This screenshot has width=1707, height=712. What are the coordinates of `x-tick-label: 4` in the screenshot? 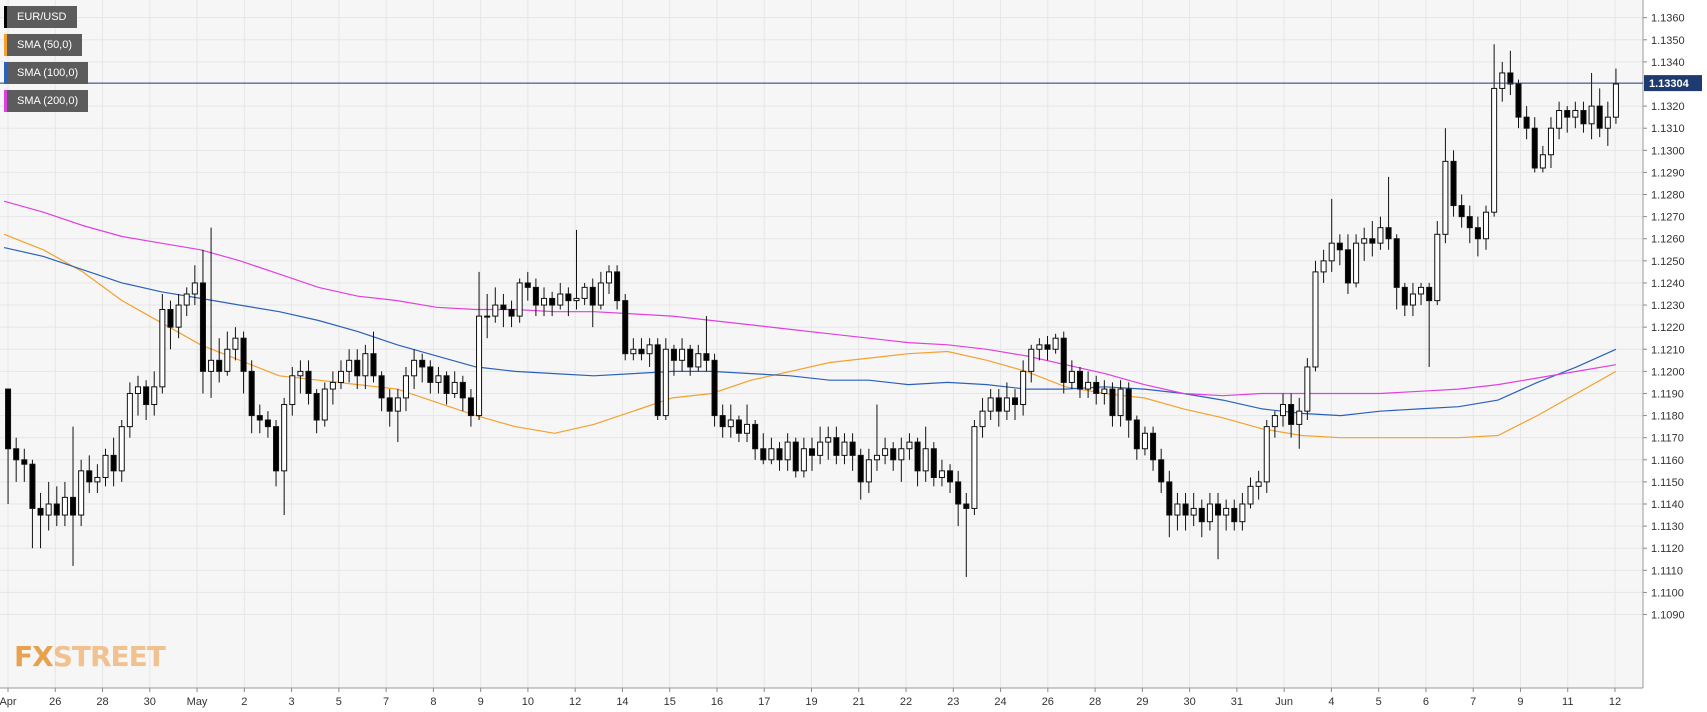 It's located at (1331, 702).